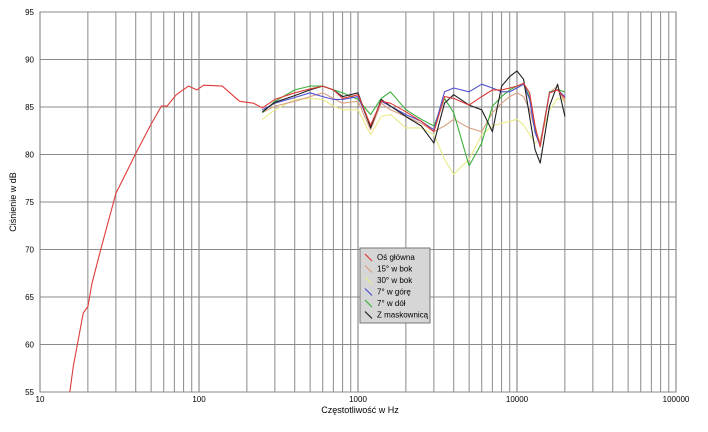 The height and width of the screenshot is (432, 708). I want to click on legend-label: 30° w bok, so click(395, 280).